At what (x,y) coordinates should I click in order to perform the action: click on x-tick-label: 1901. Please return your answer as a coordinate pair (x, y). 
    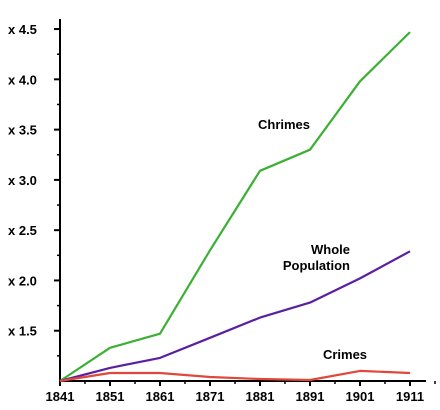
    Looking at the image, I should click on (360, 396).